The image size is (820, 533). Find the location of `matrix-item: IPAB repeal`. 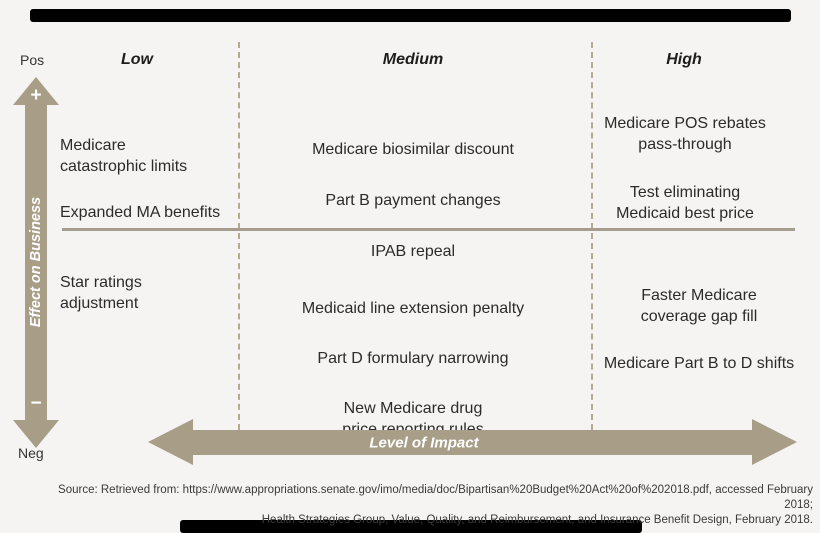

matrix-item: IPAB repeal is located at coordinates (413, 251).